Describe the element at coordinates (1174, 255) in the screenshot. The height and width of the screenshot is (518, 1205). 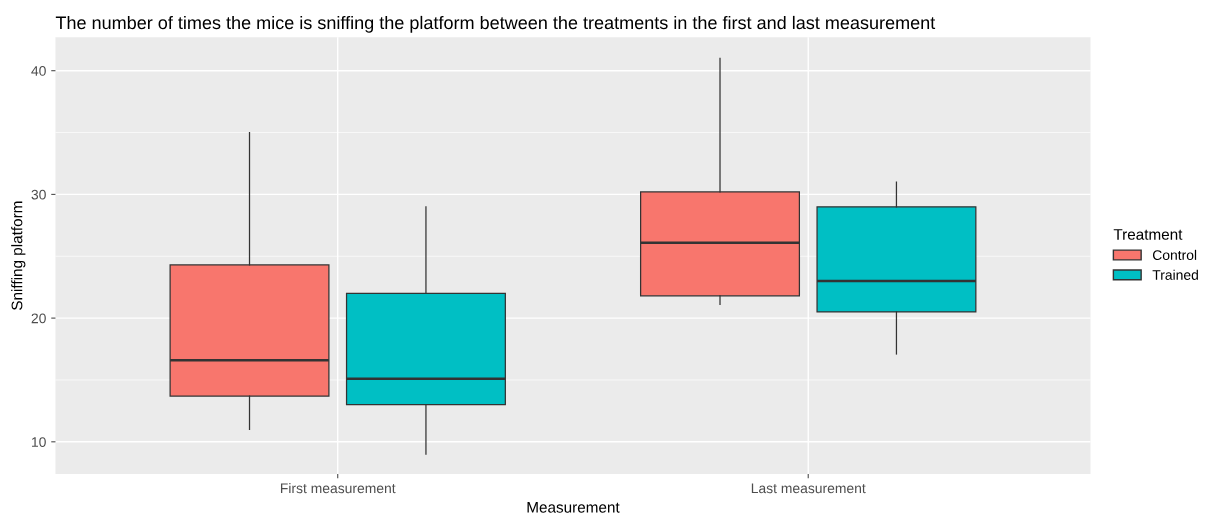
I see `legend-label: Control` at that location.